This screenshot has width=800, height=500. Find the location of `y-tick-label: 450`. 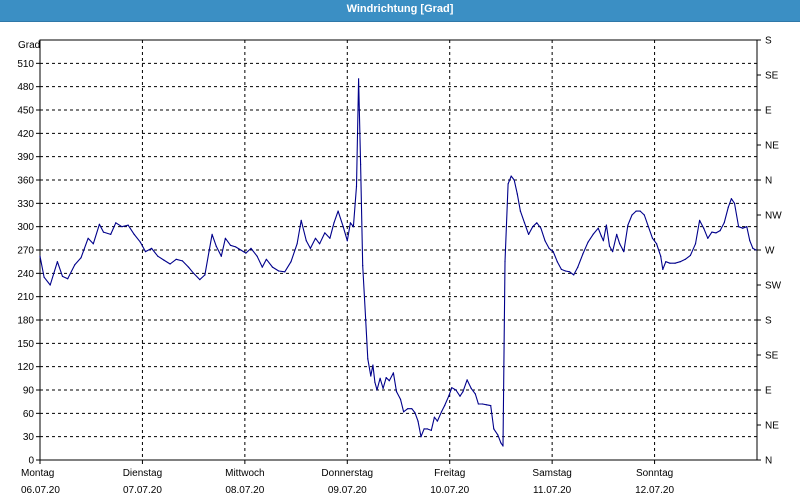

y-tick-label: 450 is located at coordinates (25, 111).